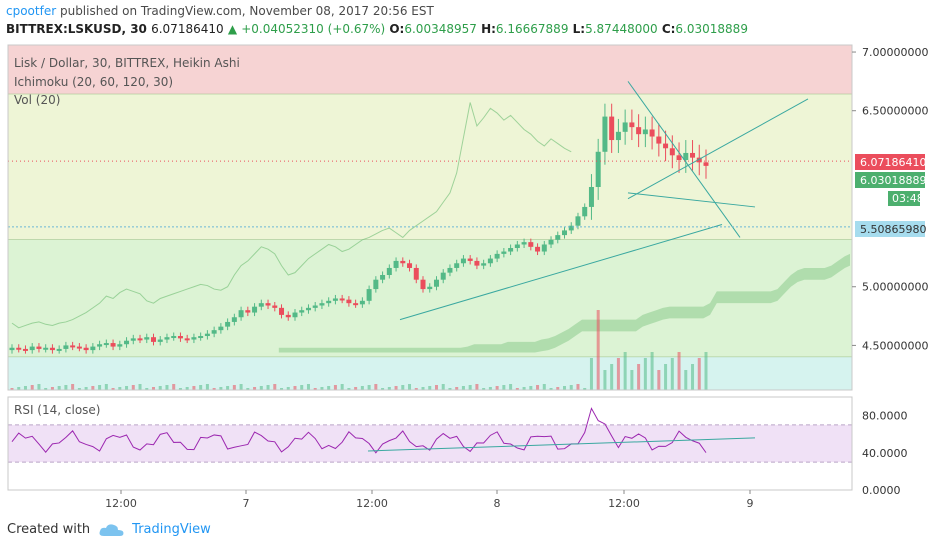 The image size is (932, 550). I want to click on rsi-tick-label: 0.0000, so click(881, 490).